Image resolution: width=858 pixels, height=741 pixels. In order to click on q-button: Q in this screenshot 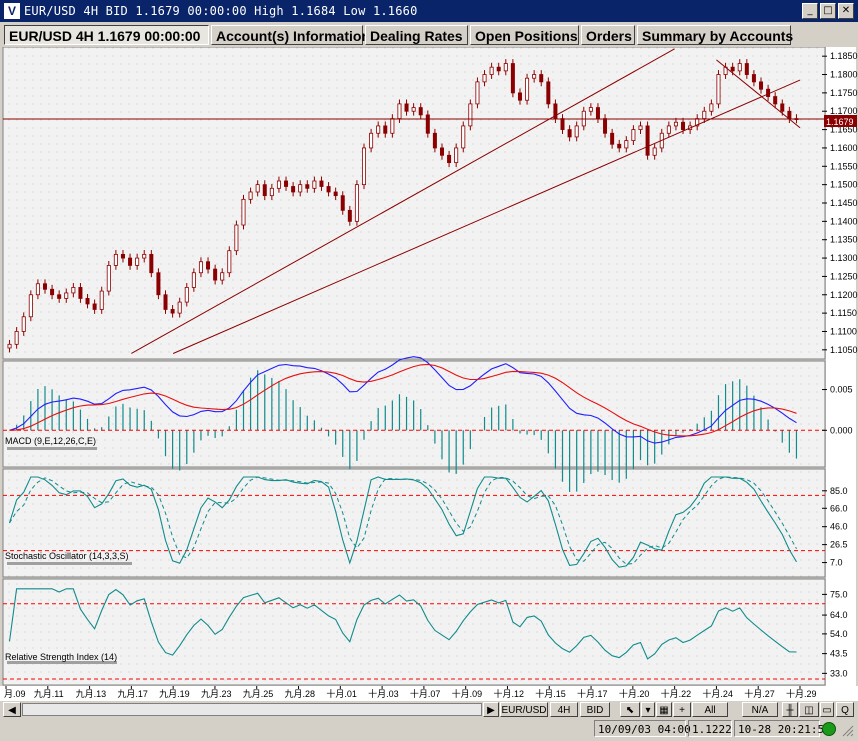, I will do `click(845, 709)`.